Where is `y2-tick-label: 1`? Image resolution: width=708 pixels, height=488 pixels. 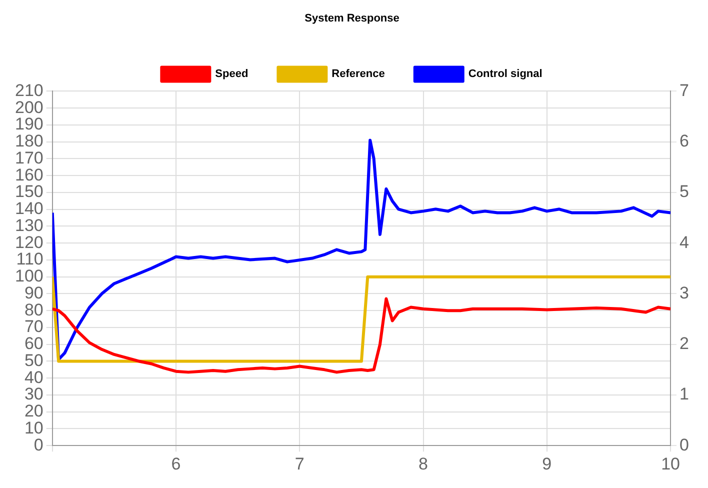
y2-tick-label: 1 is located at coordinates (685, 394).